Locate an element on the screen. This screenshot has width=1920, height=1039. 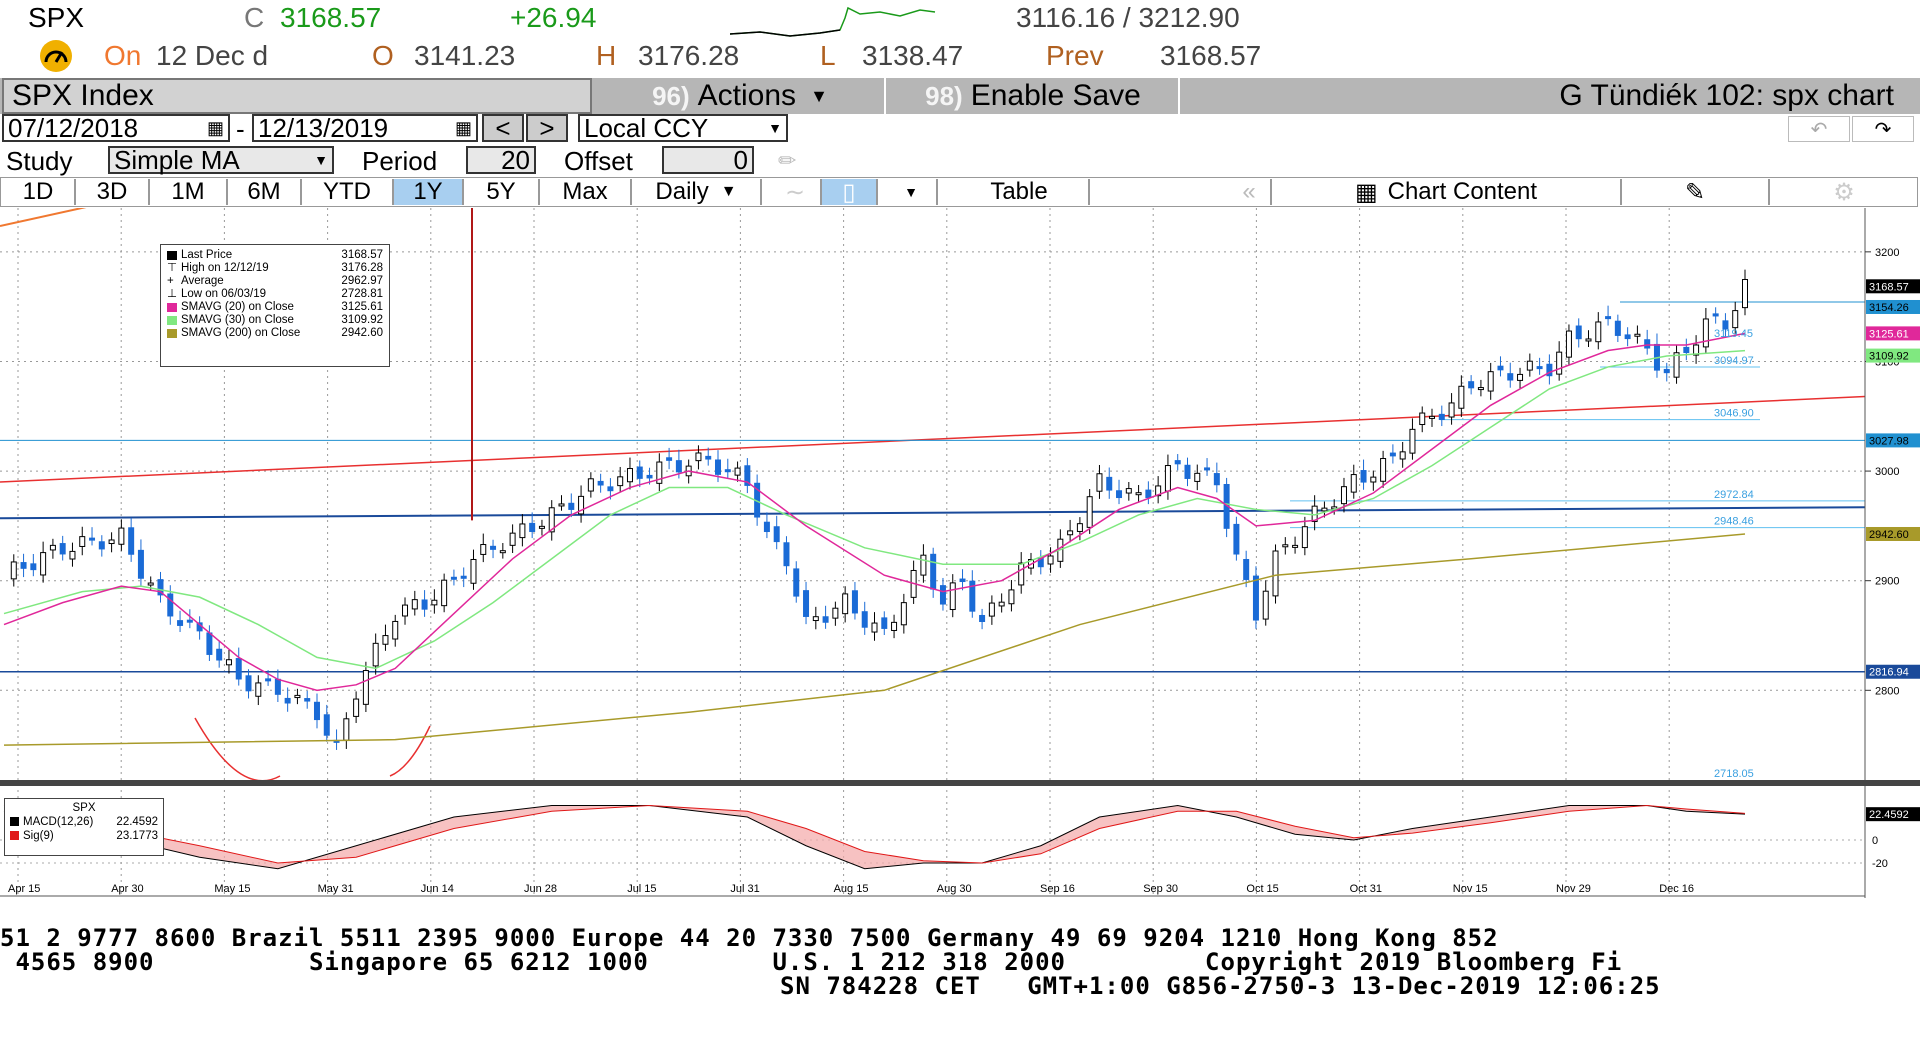
tab-max: Max is located at coordinates (586, 191).